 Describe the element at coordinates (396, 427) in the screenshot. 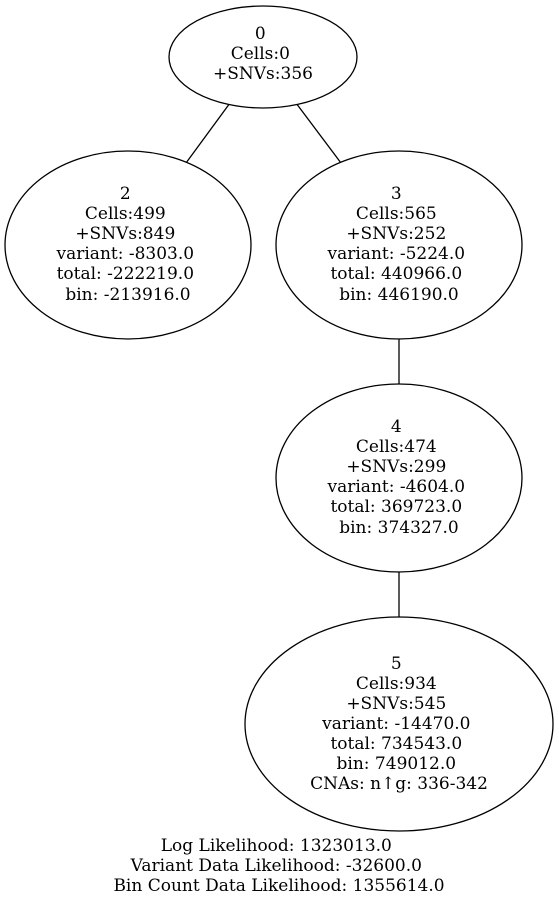

I see `node-4-line: 4` at that location.